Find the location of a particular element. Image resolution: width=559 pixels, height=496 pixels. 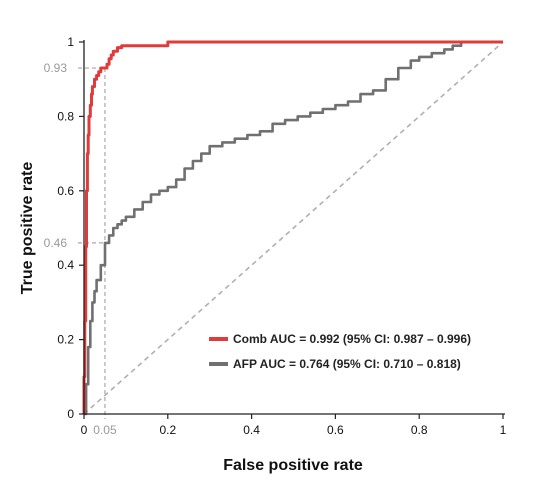

x-tick-label: 0.6 is located at coordinates (335, 430).